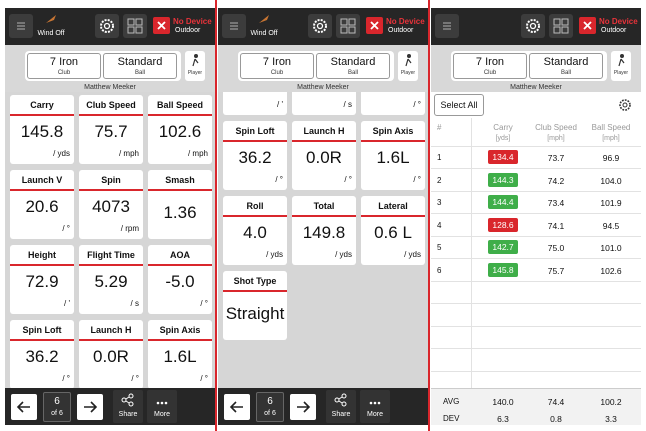  I want to click on metric-tile: Launch V 20.6/ °, so click(42, 204).